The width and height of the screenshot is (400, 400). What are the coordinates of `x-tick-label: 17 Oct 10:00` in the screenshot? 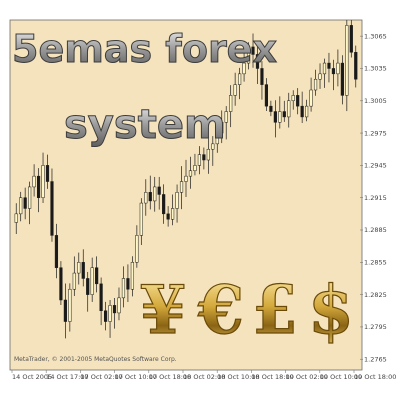 It's located at (136, 377).